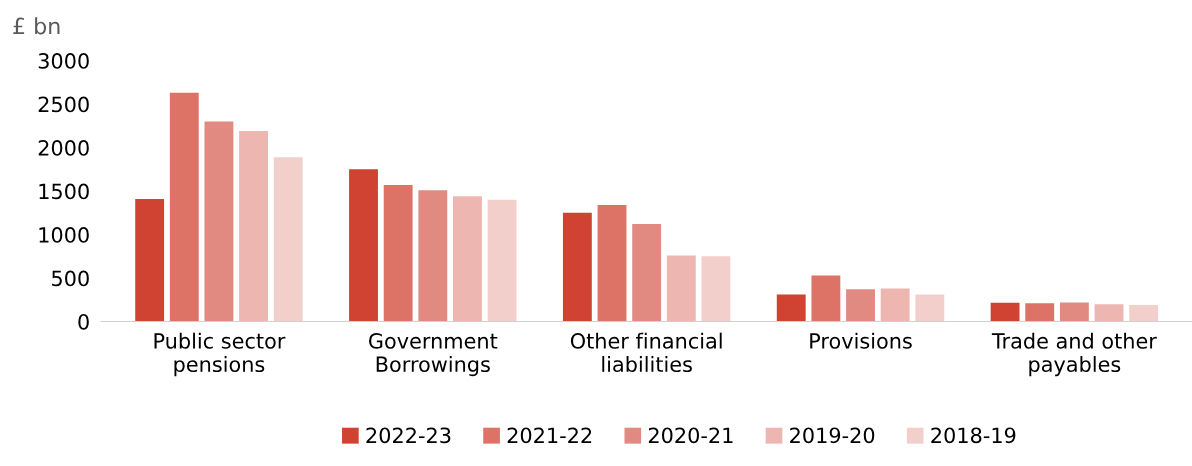 This screenshot has width=1192, height=466. Describe the element at coordinates (861, 340) in the screenshot. I see `x-tick-label: Provisions` at that location.